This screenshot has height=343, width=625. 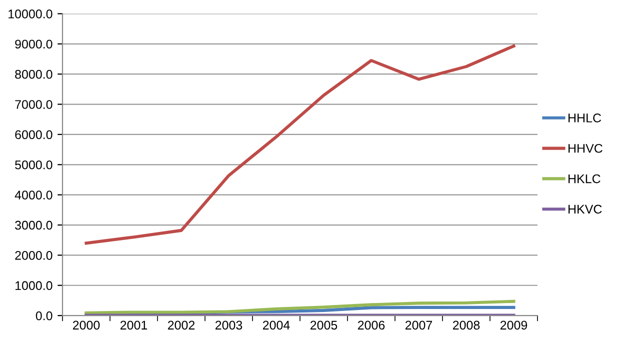 I want to click on y-tick-label: 2000.0, so click(x=33, y=255).